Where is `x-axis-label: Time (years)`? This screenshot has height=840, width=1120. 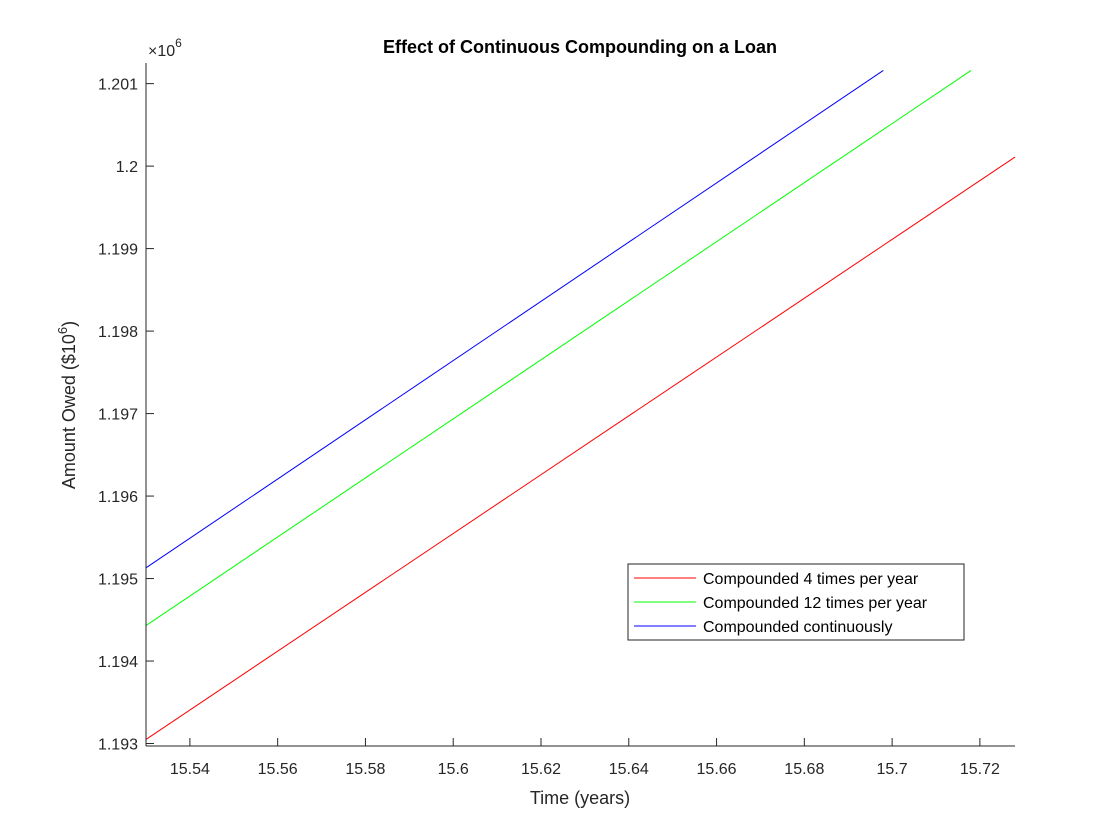
x-axis-label: Time (years) is located at coordinates (580, 798).